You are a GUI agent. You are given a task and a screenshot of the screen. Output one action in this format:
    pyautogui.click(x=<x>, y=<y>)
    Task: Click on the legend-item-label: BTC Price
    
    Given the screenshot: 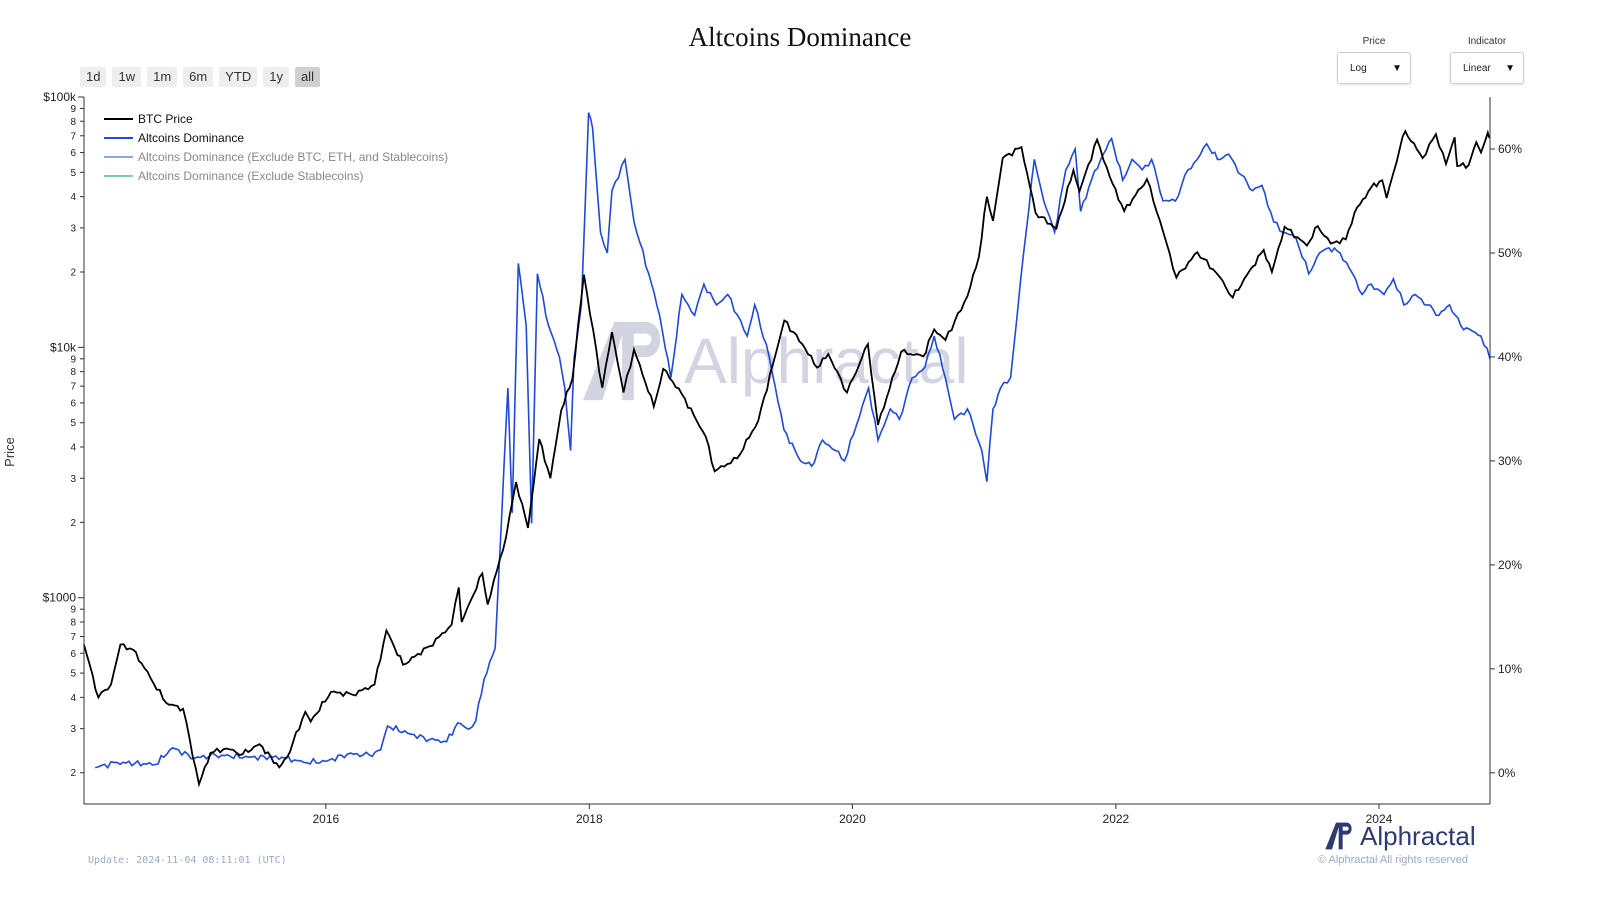 What is the action you would take?
    pyautogui.click(x=165, y=119)
    